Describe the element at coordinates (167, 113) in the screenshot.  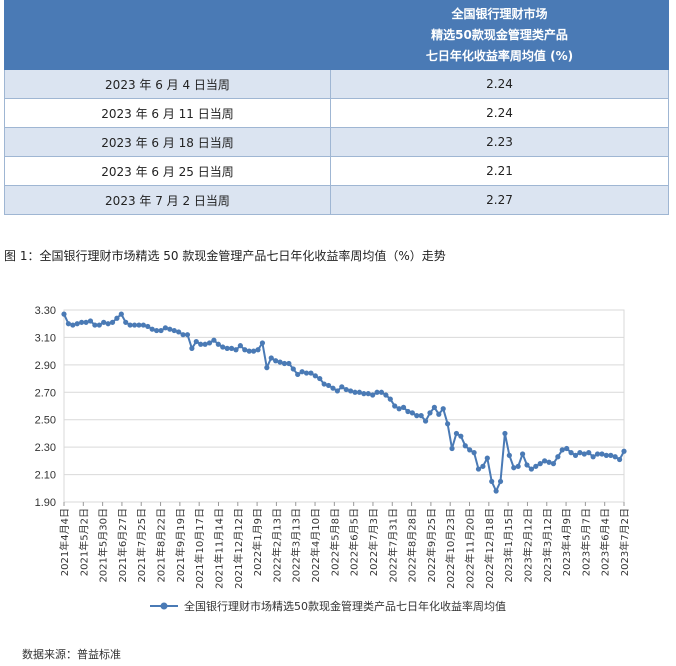
I see `week-cell: 2023 年 6 月 11 日当周` at that location.